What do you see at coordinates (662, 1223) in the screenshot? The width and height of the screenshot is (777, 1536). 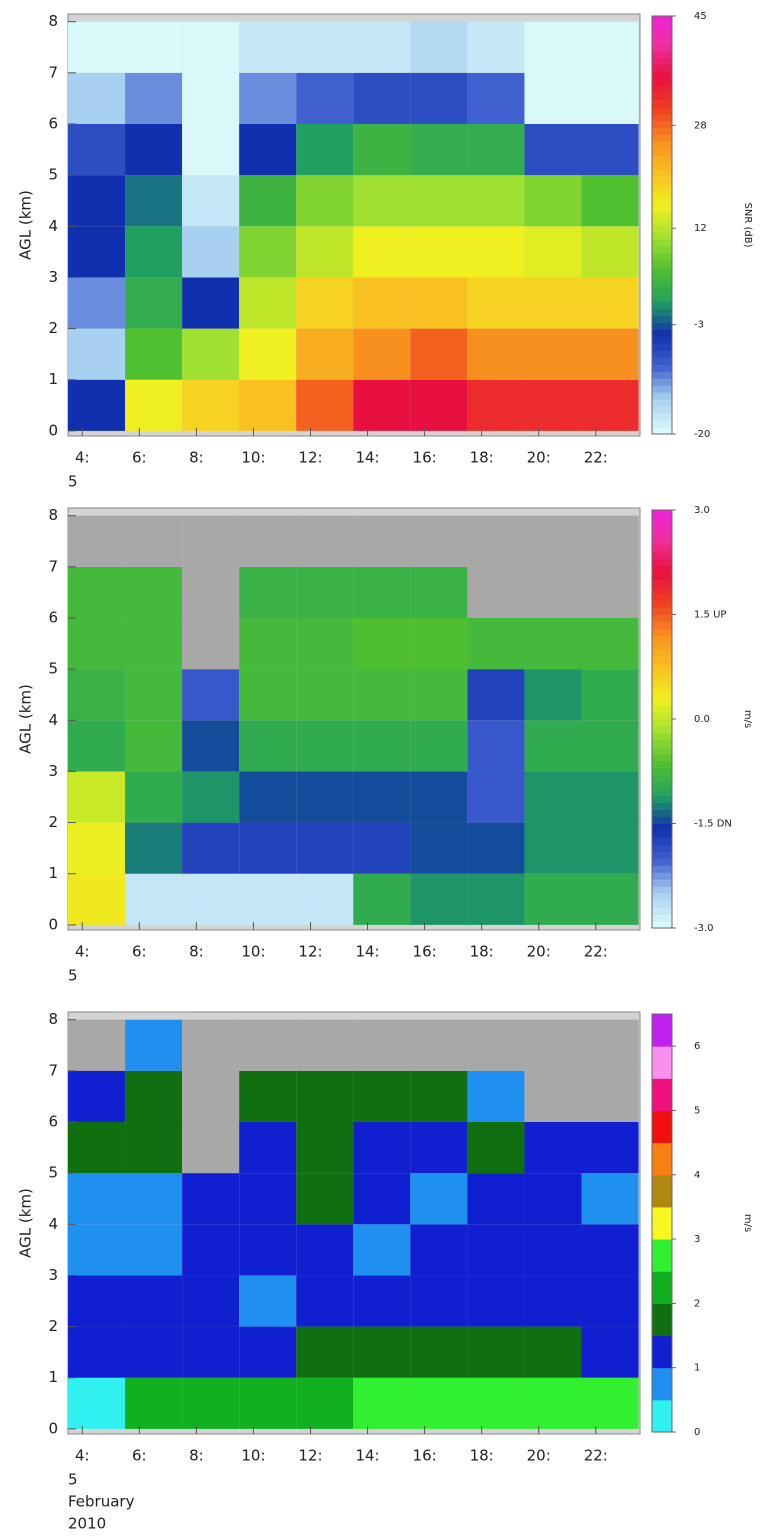 I see `colorbar-frame` at bounding box center [662, 1223].